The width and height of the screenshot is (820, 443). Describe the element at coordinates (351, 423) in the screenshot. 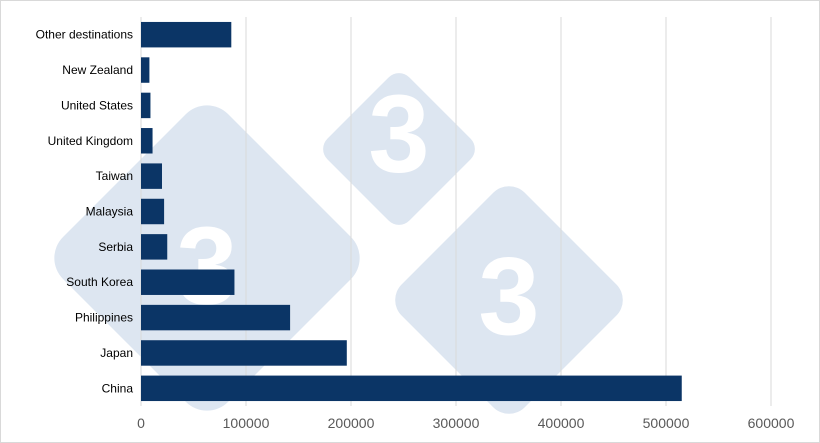

I see `x-tick-label: 200000` at that location.